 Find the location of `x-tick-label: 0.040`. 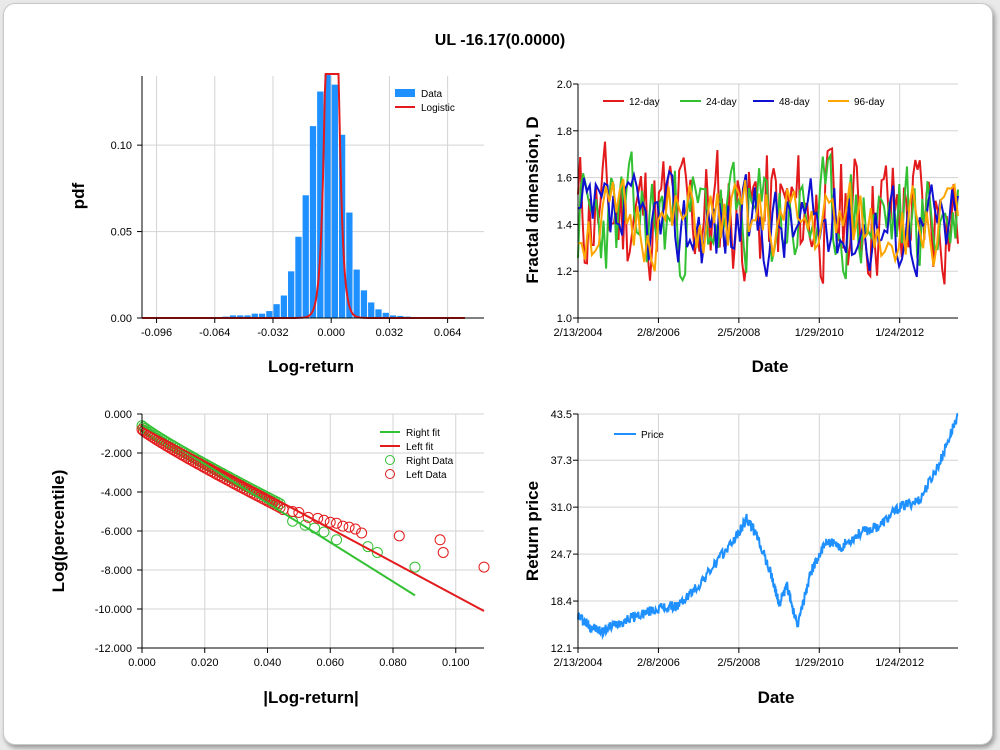

x-tick-label: 0.040 is located at coordinates (268, 663).